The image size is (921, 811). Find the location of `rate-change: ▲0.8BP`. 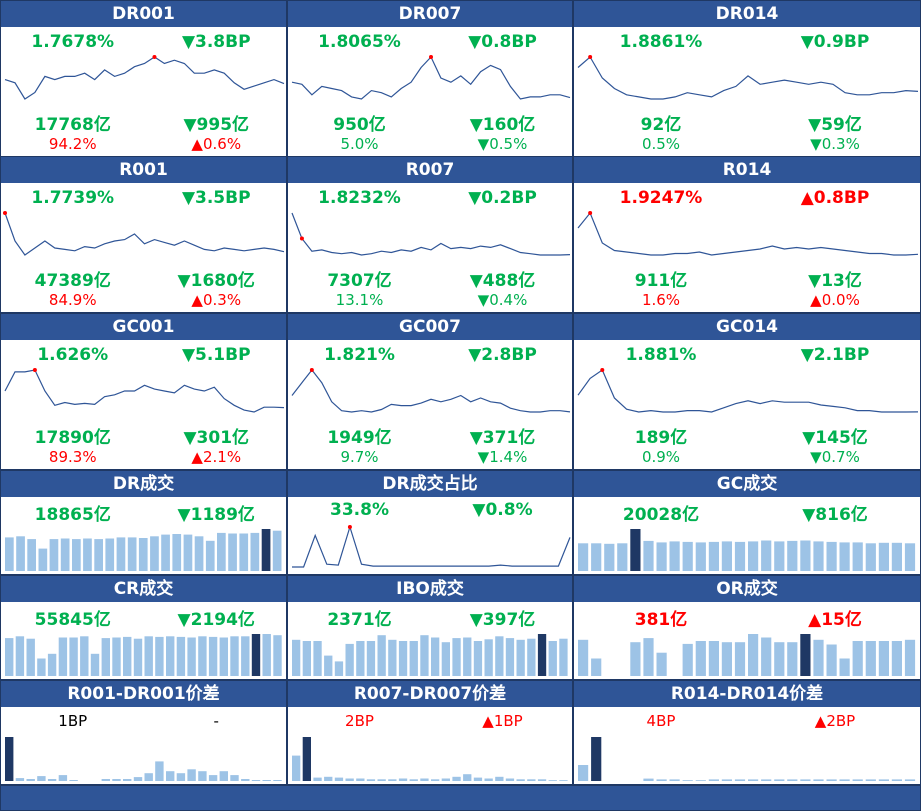

rate-change: ▲0.8BP is located at coordinates (835, 198).